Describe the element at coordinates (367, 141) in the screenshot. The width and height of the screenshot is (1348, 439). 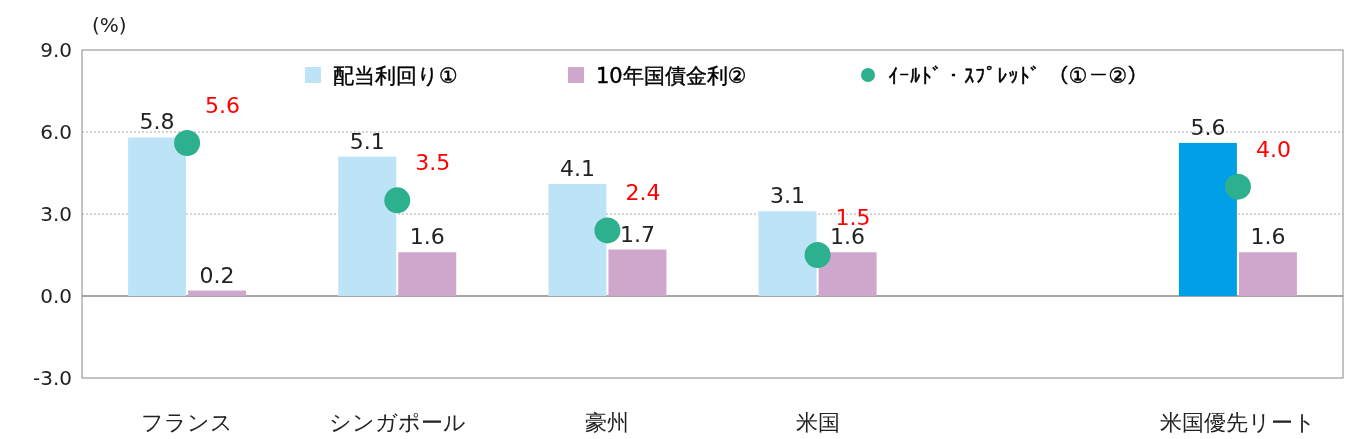
I see `data-label: 5.1` at that location.